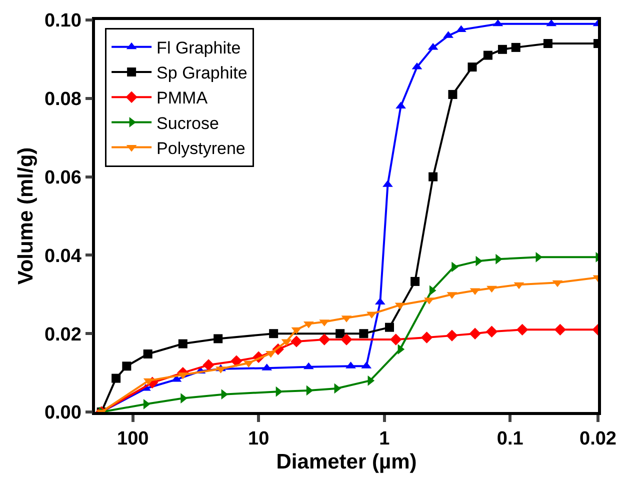  Describe the element at coordinates (63, 335) in the screenshot. I see `y-tick-label: 0.02` at that location.